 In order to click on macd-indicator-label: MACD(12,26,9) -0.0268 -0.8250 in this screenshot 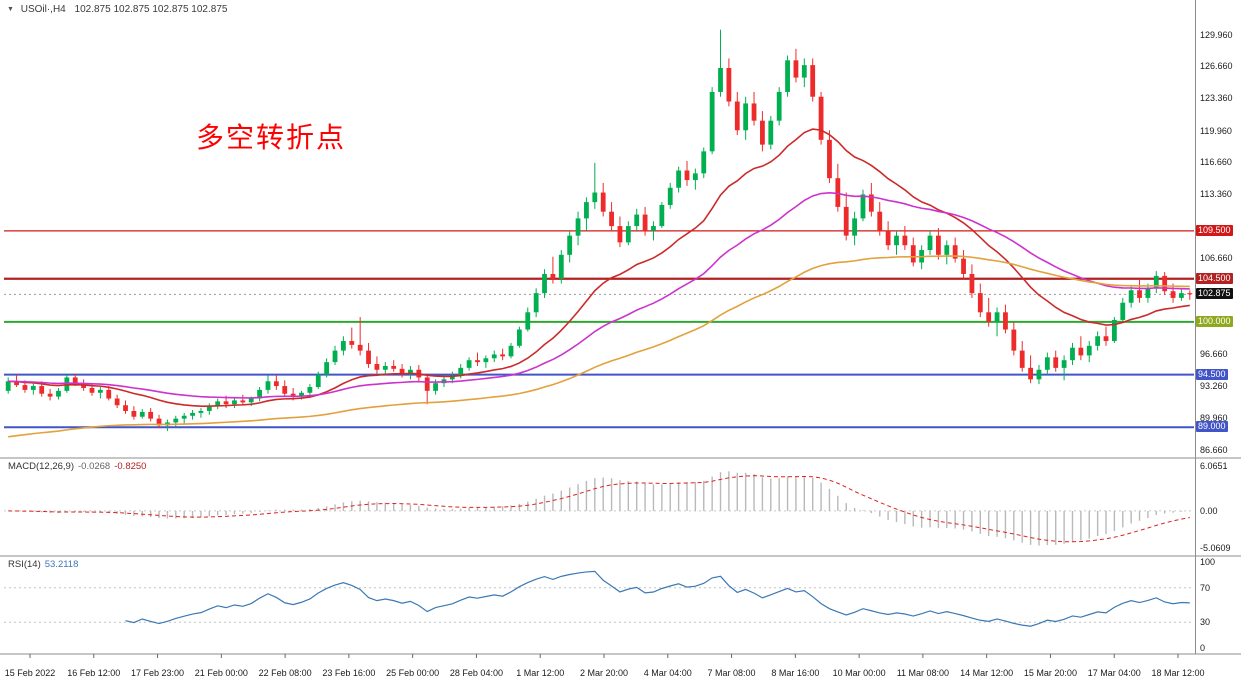, I will do `click(77, 466)`.